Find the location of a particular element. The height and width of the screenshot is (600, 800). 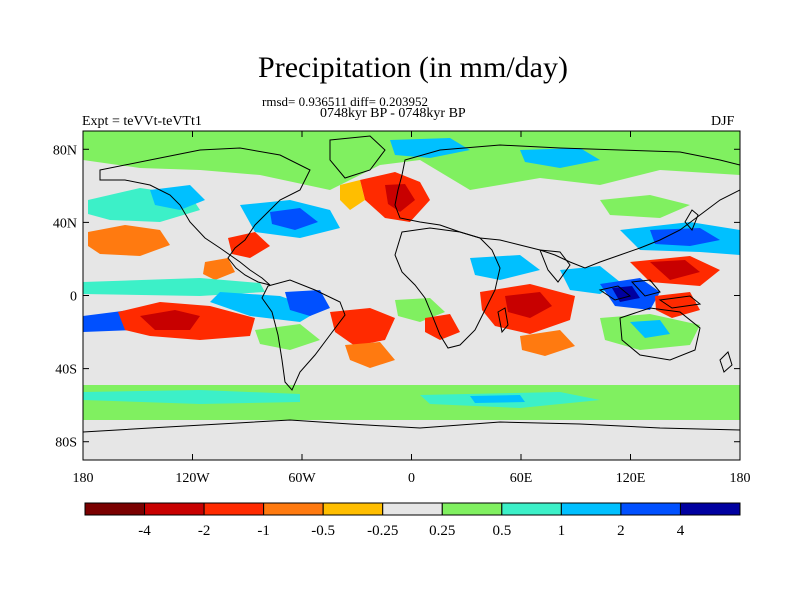

field-wpac-wet-core is located at coordinates (685, 237).